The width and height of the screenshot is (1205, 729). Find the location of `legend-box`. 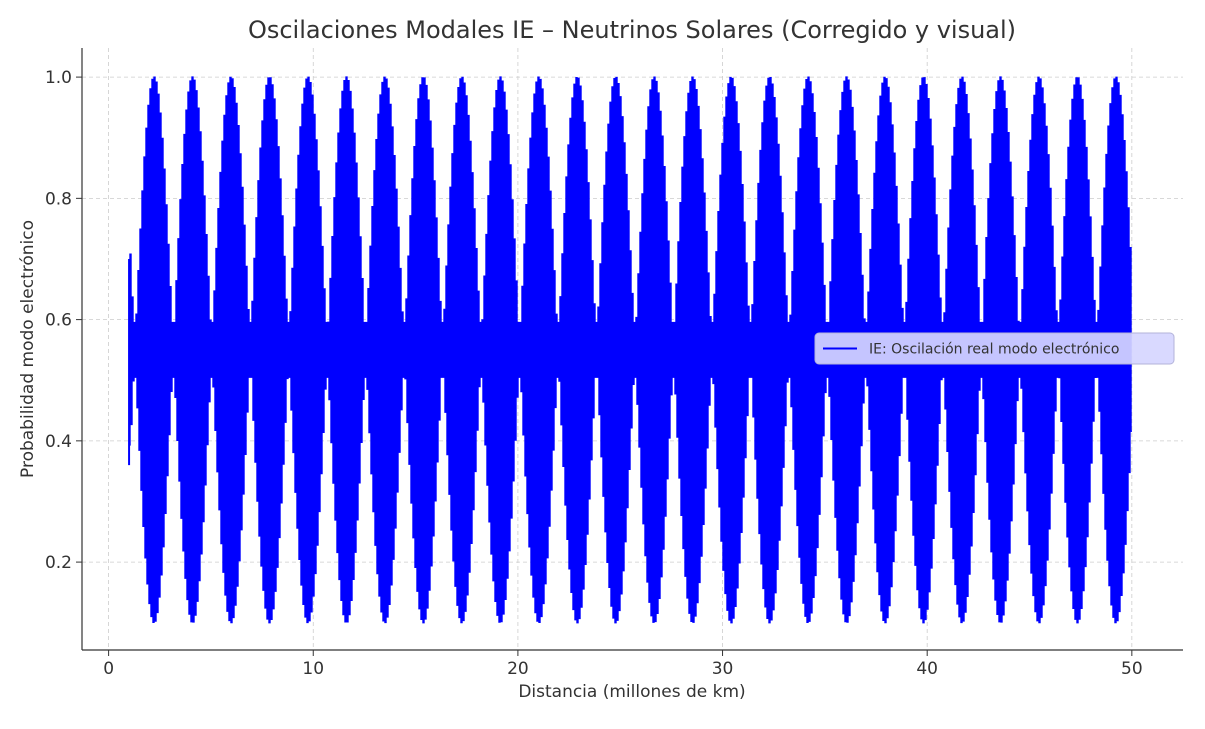

legend-box is located at coordinates (994, 348).